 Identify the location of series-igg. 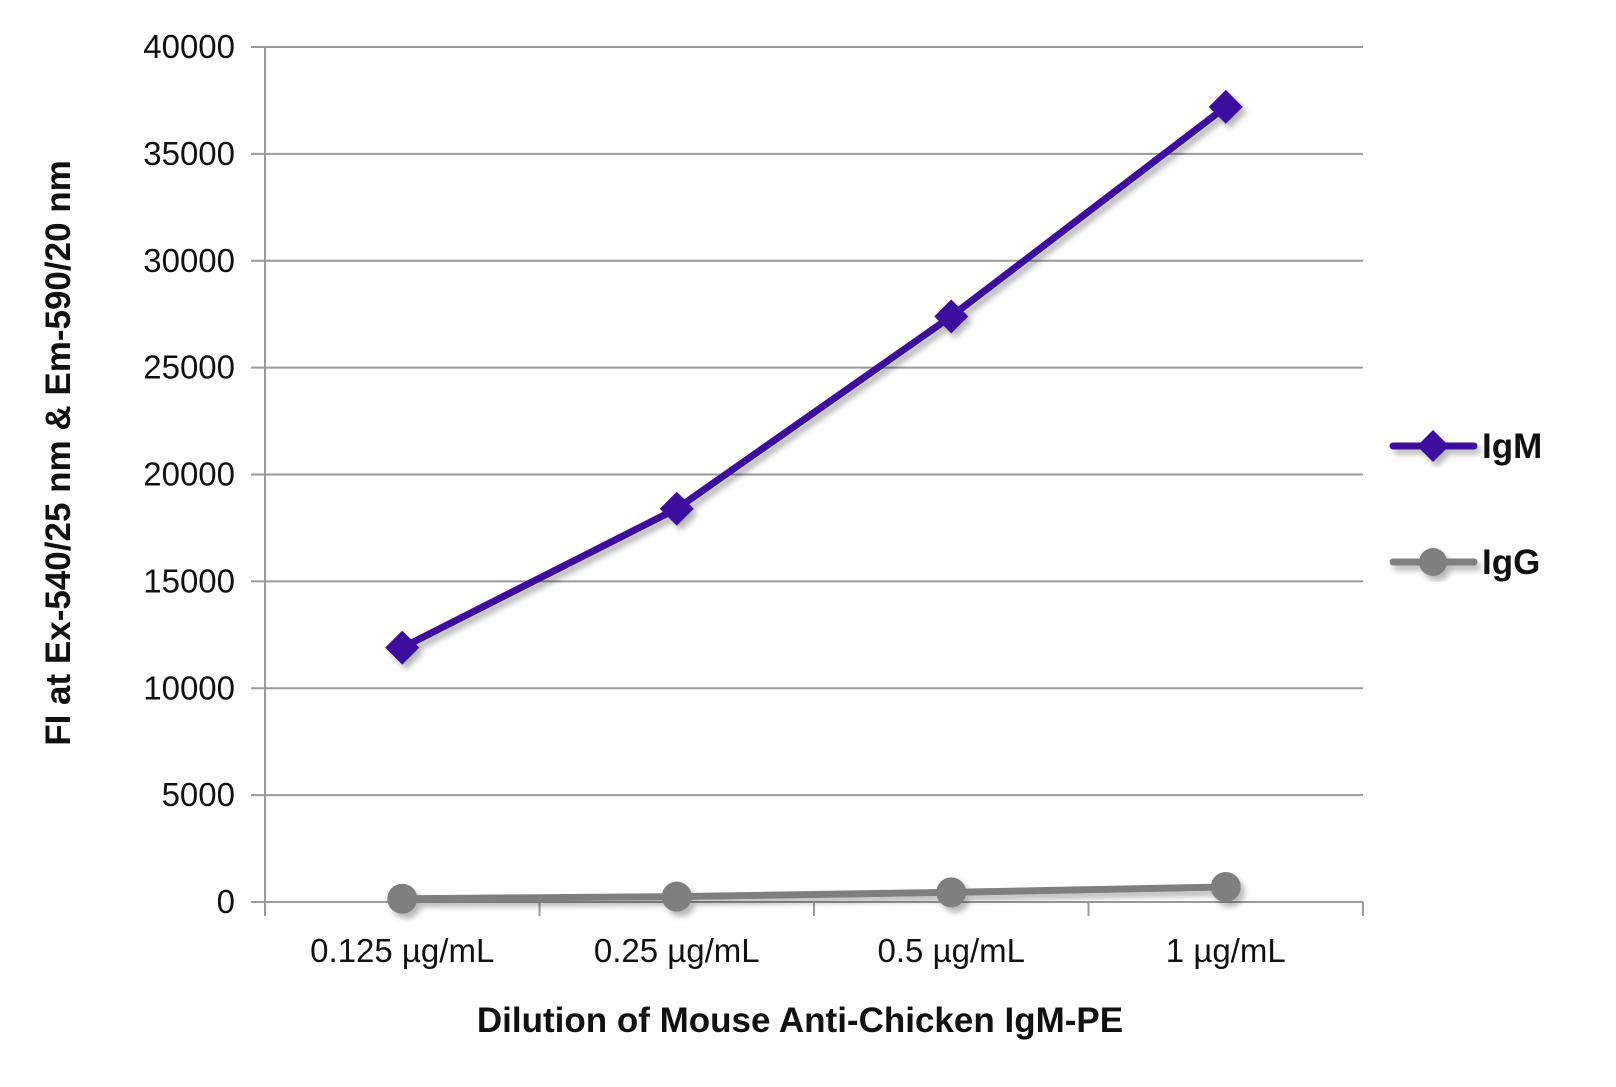
(814, 893).